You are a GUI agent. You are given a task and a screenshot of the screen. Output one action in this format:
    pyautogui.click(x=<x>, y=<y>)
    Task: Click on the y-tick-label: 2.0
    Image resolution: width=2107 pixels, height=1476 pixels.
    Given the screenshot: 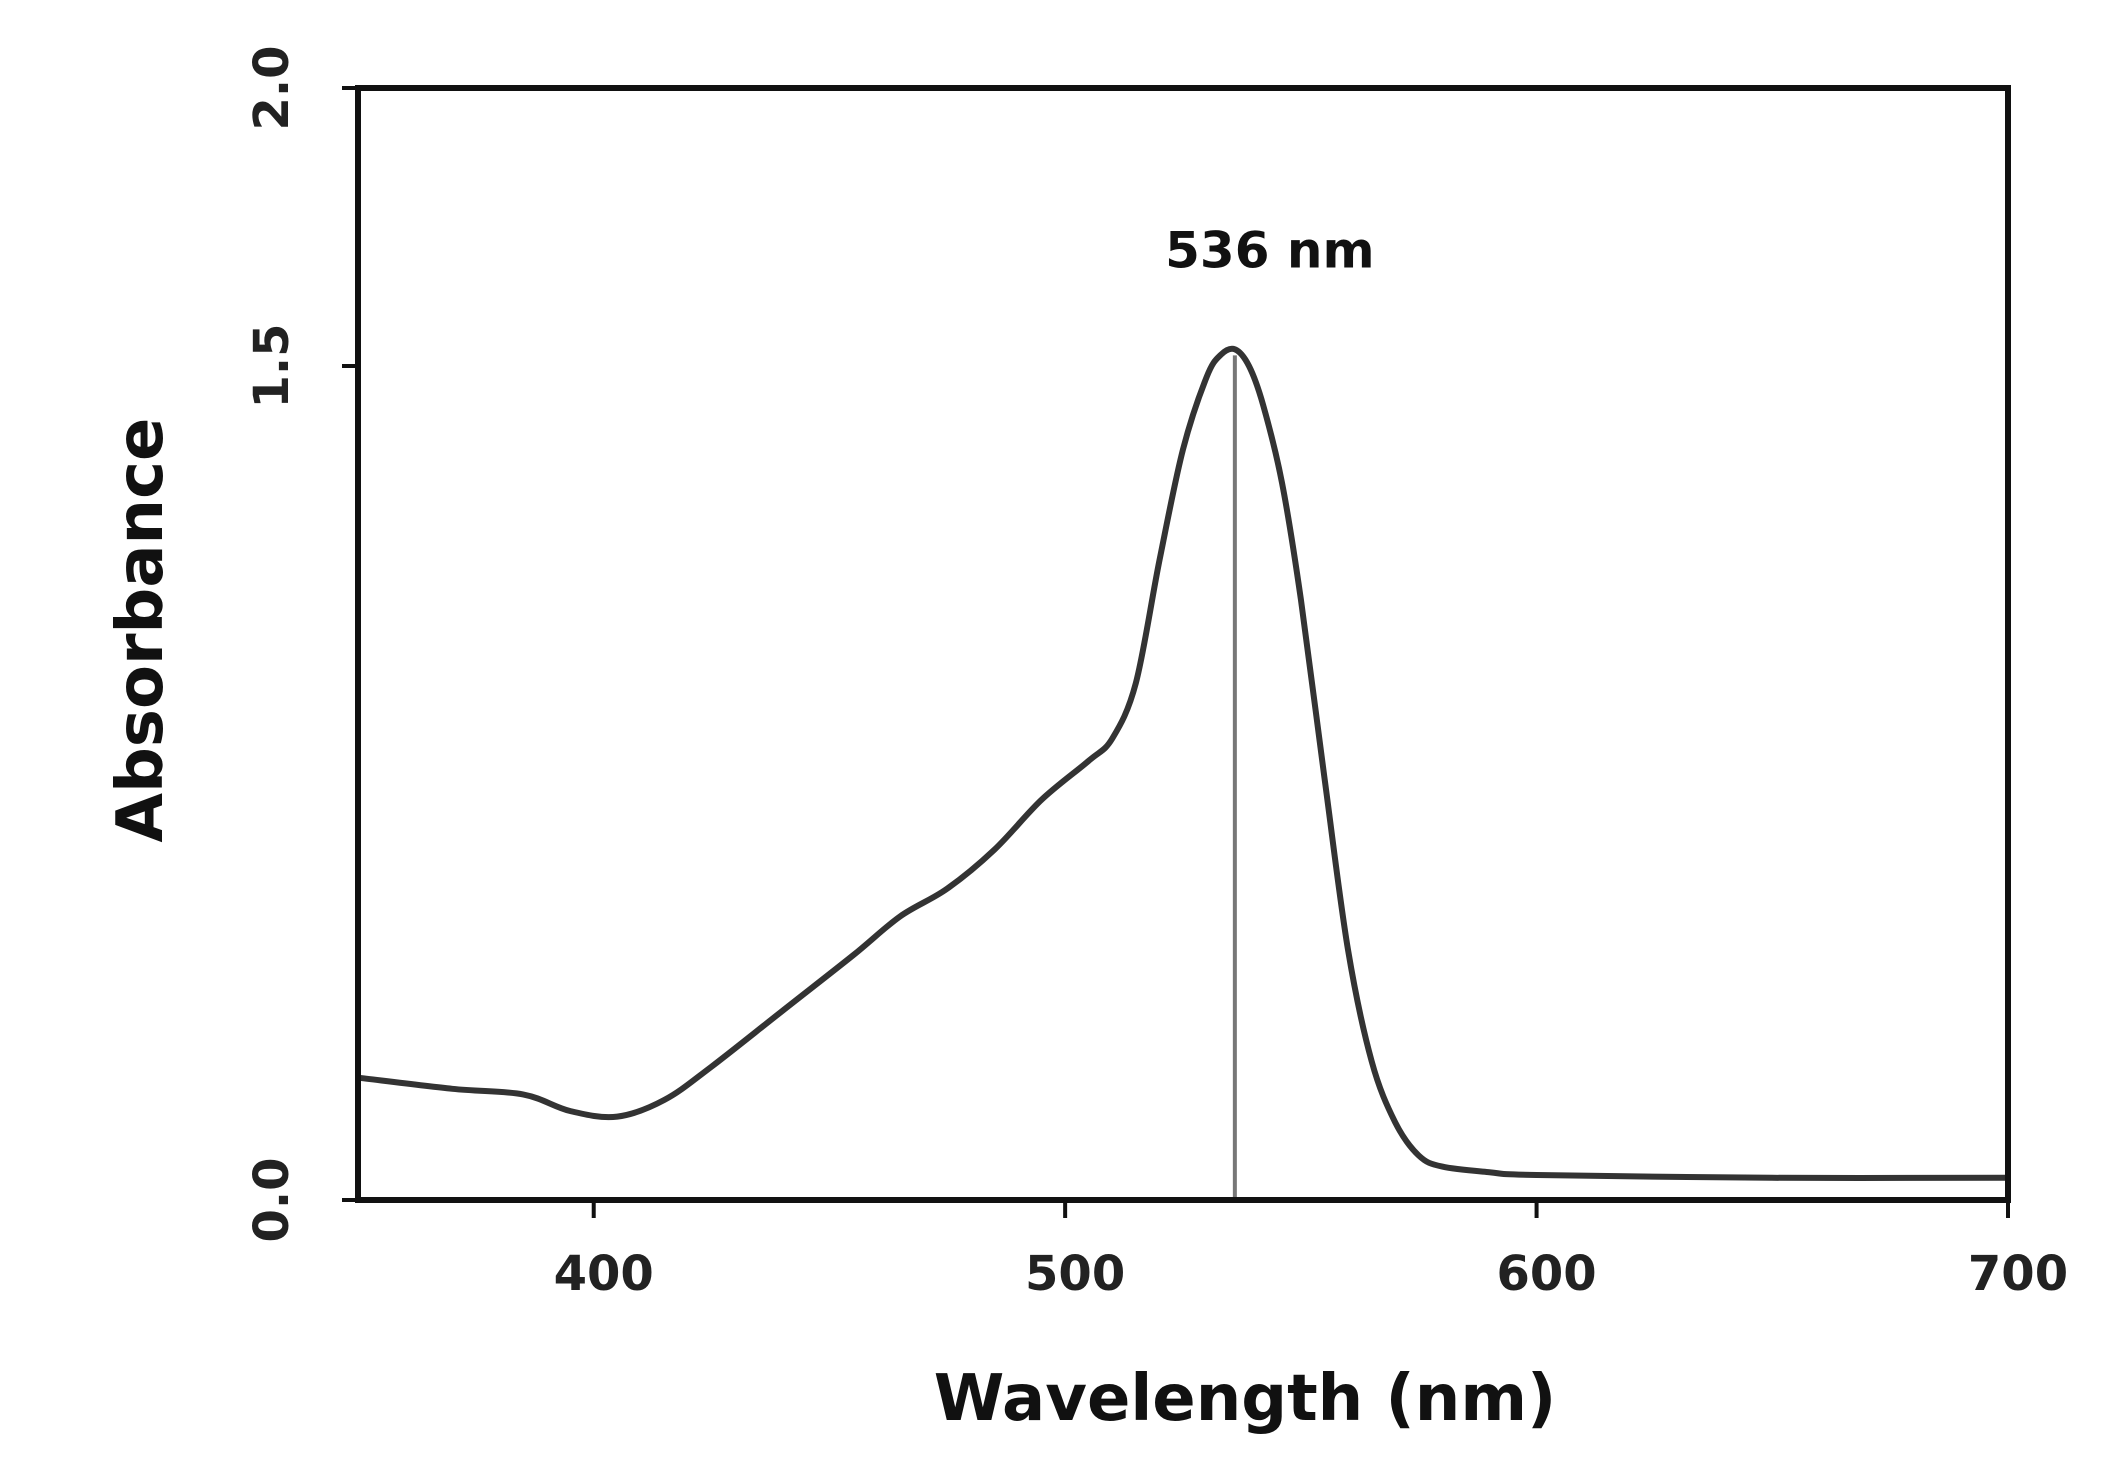 What is the action you would take?
    pyautogui.click(x=272, y=87)
    